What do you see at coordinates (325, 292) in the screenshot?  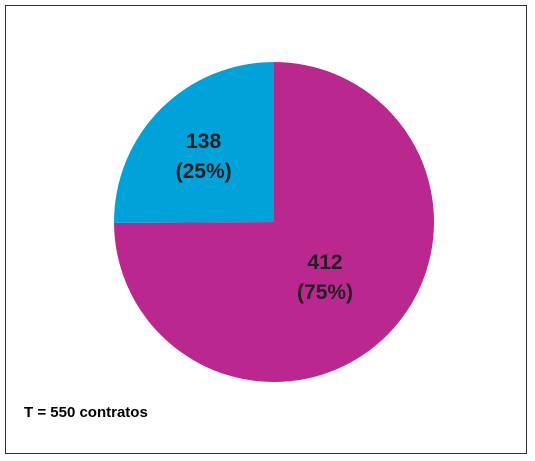 I see `slice-percent-label-0: (75%)` at bounding box center [325, 292].